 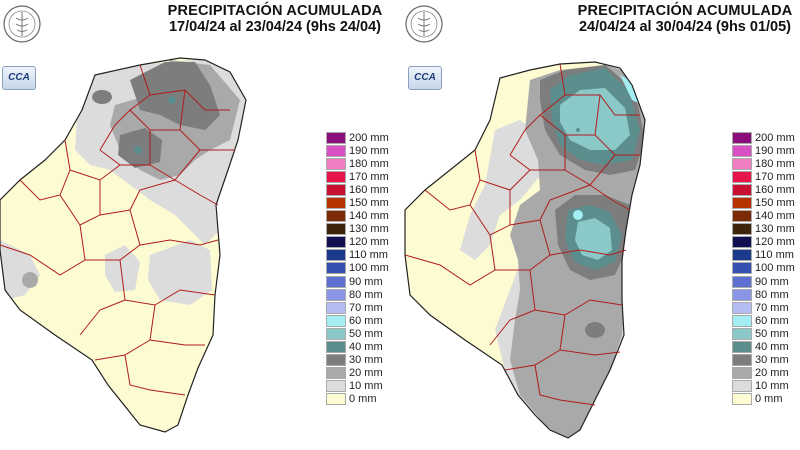 I want to click on legend-label: 170 mm, so click(x=775, y=176).